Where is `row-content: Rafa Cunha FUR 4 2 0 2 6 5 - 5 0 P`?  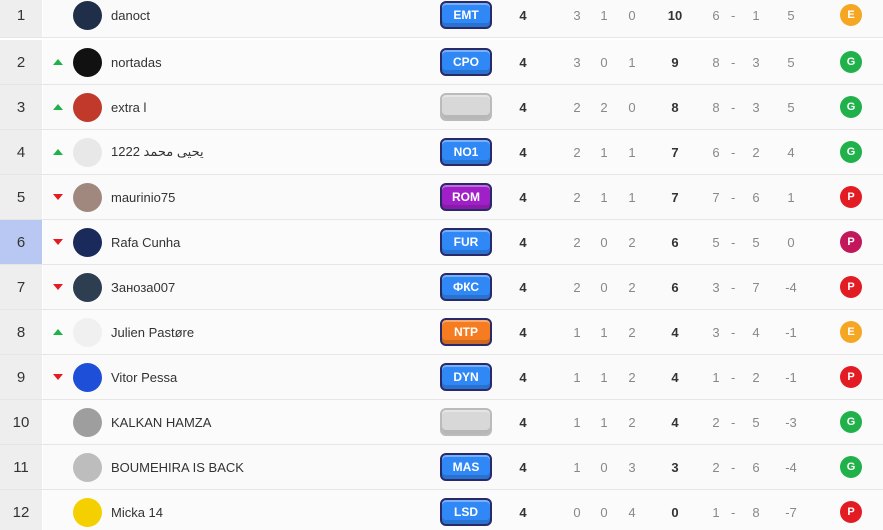
row-content: Rafa Cunha FUR 4 2 0 2 6 5 - 5 0 P is located at coordinates (463, 242).